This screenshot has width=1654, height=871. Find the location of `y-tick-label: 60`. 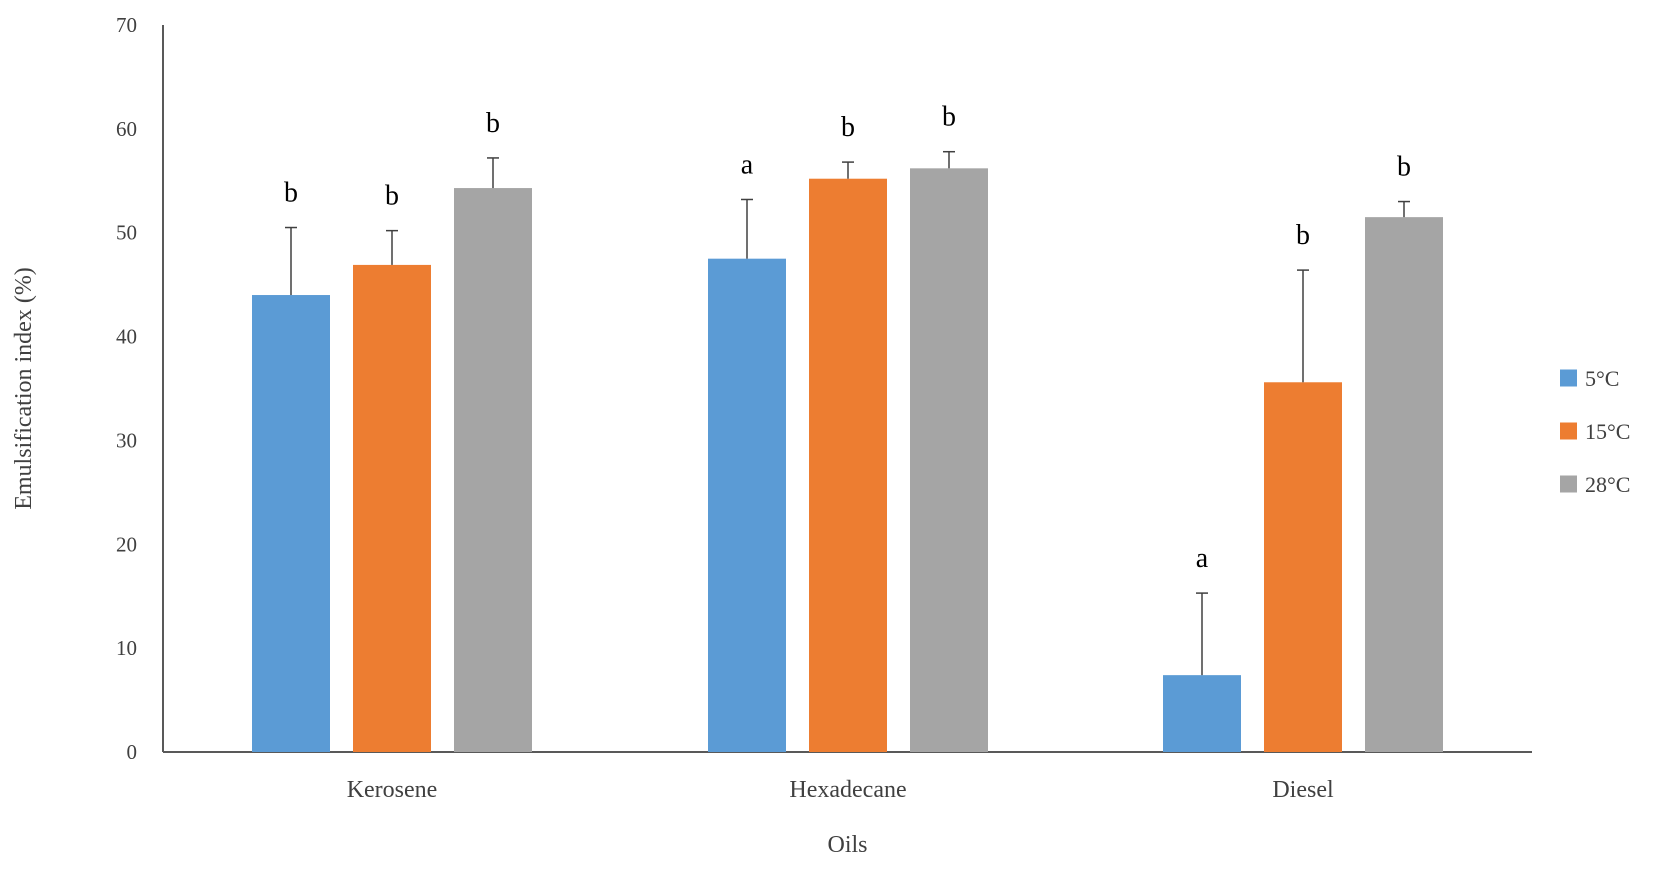

y-tick-label: 60 is located at coordinates (126, 129).